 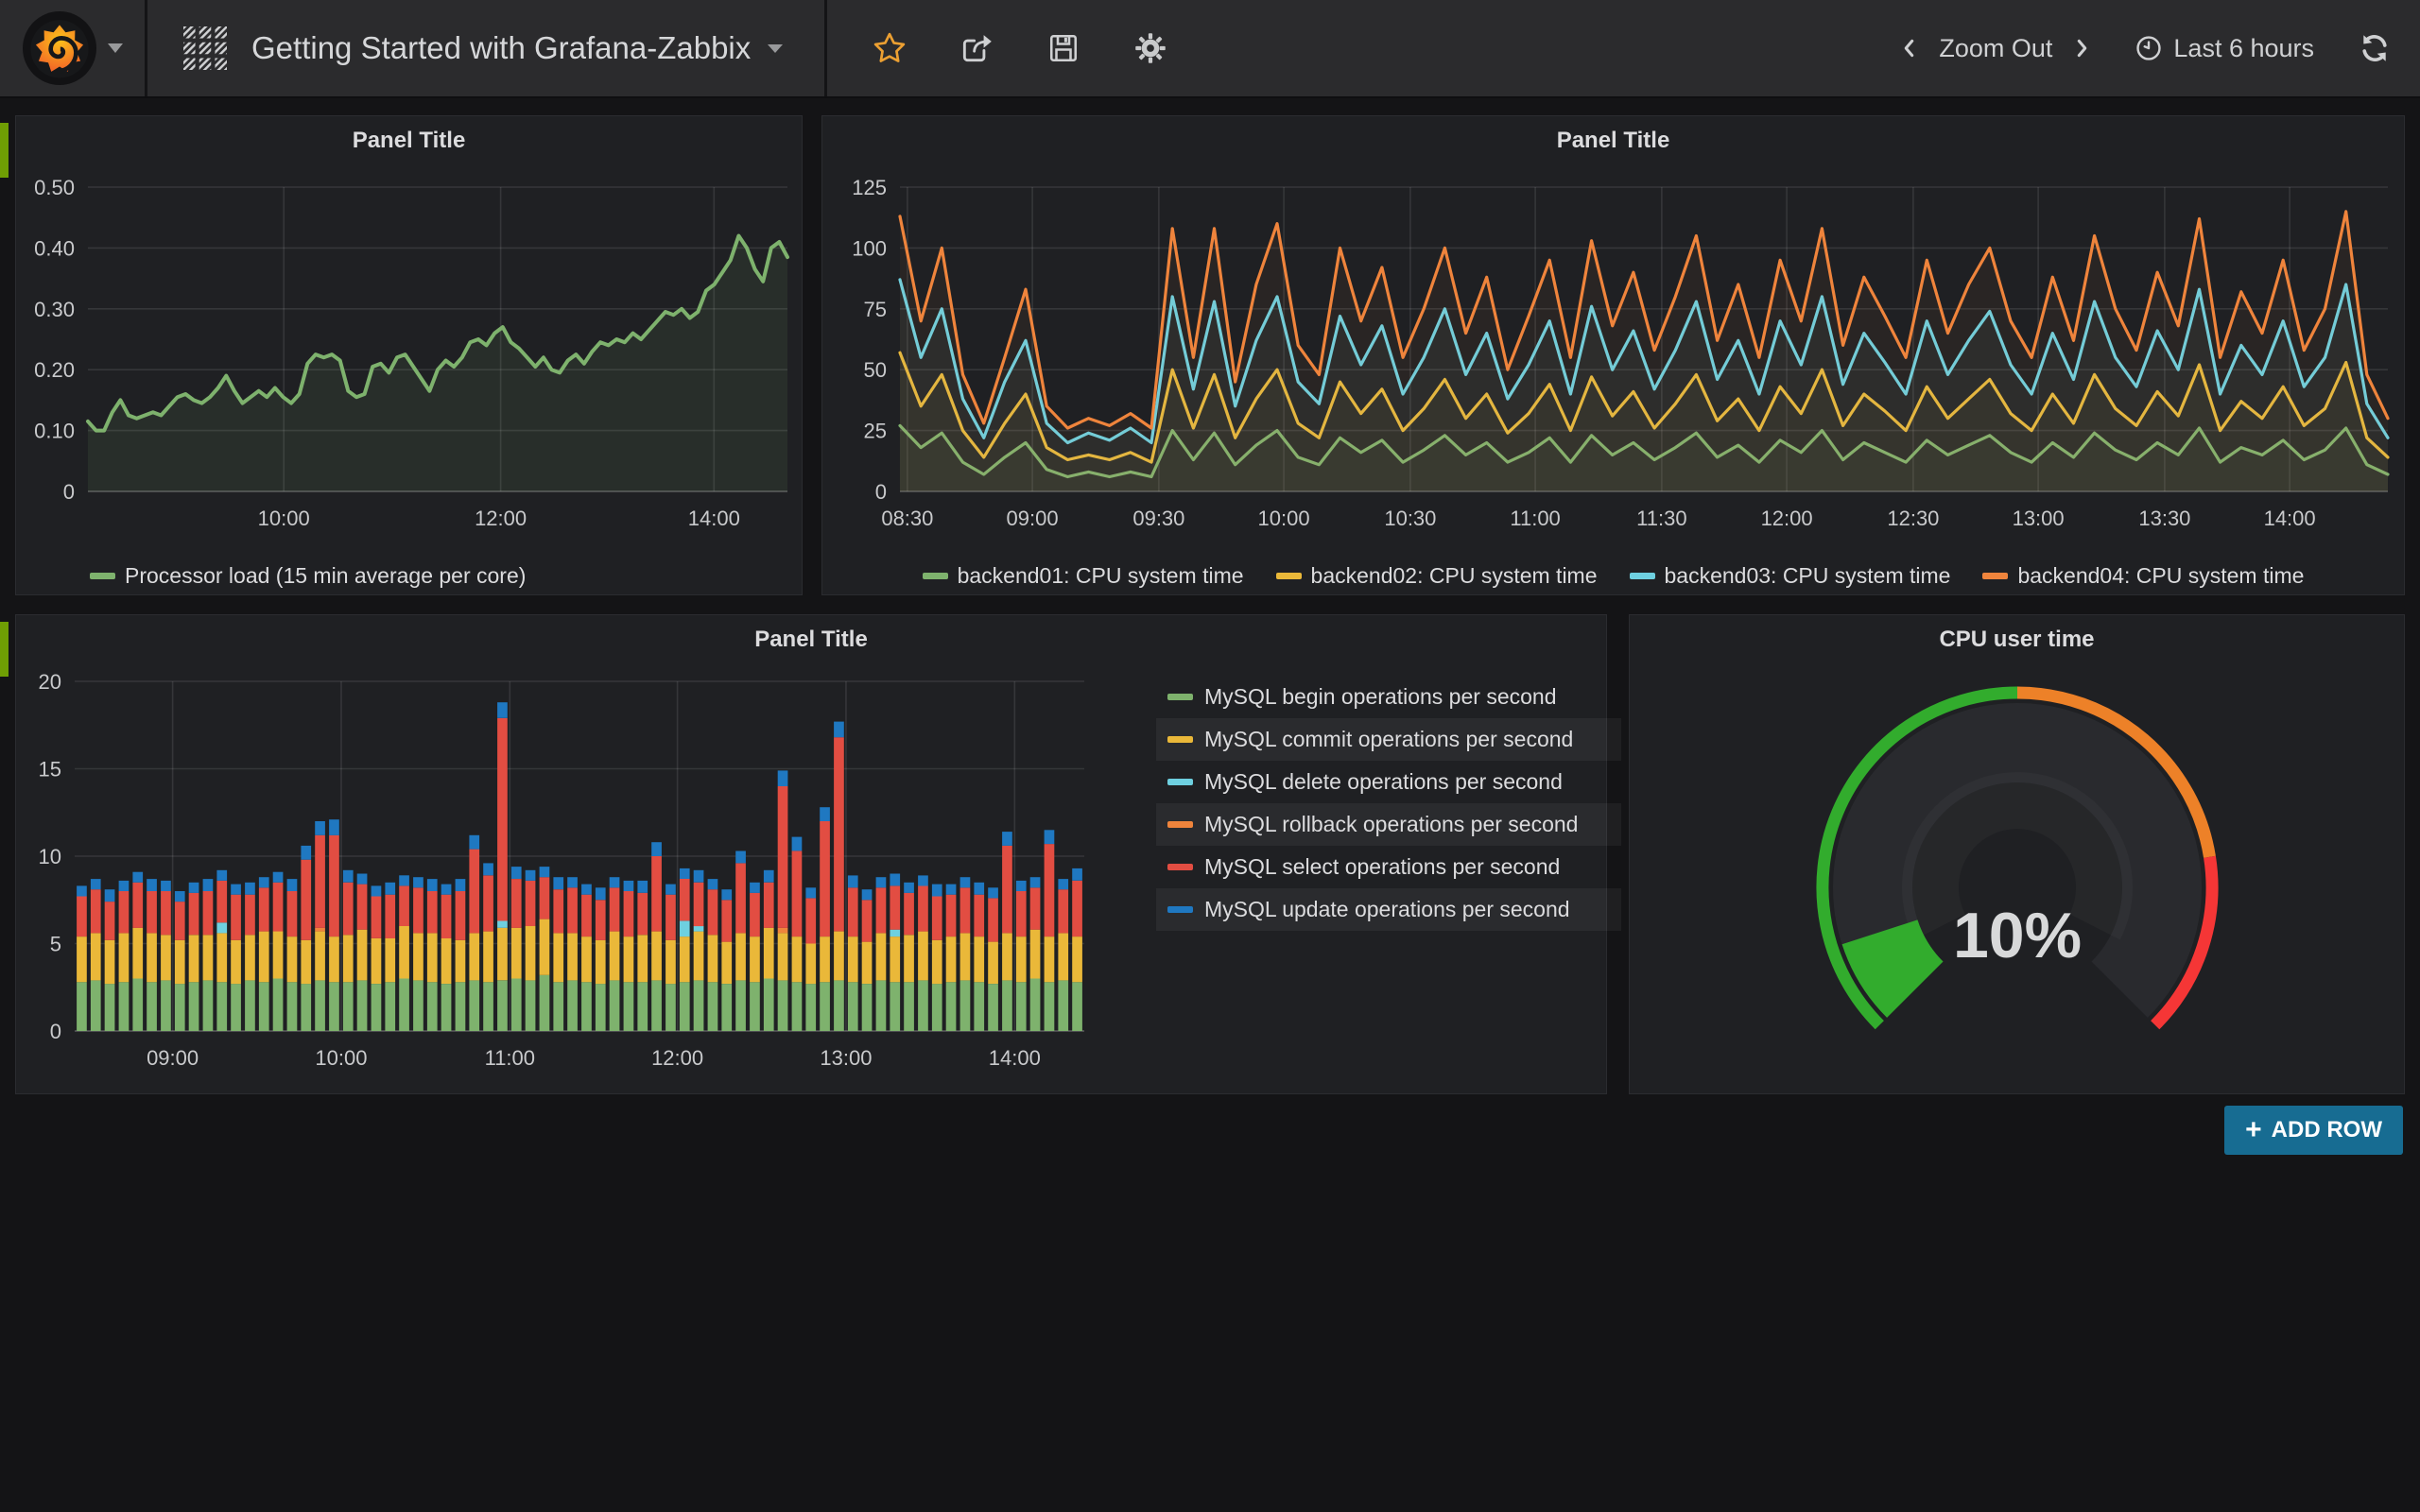 What do you see at coordinates (2164, 518) in the screenshot?
I see `svg-text: 13:30` at bounding box center [2164, 518].